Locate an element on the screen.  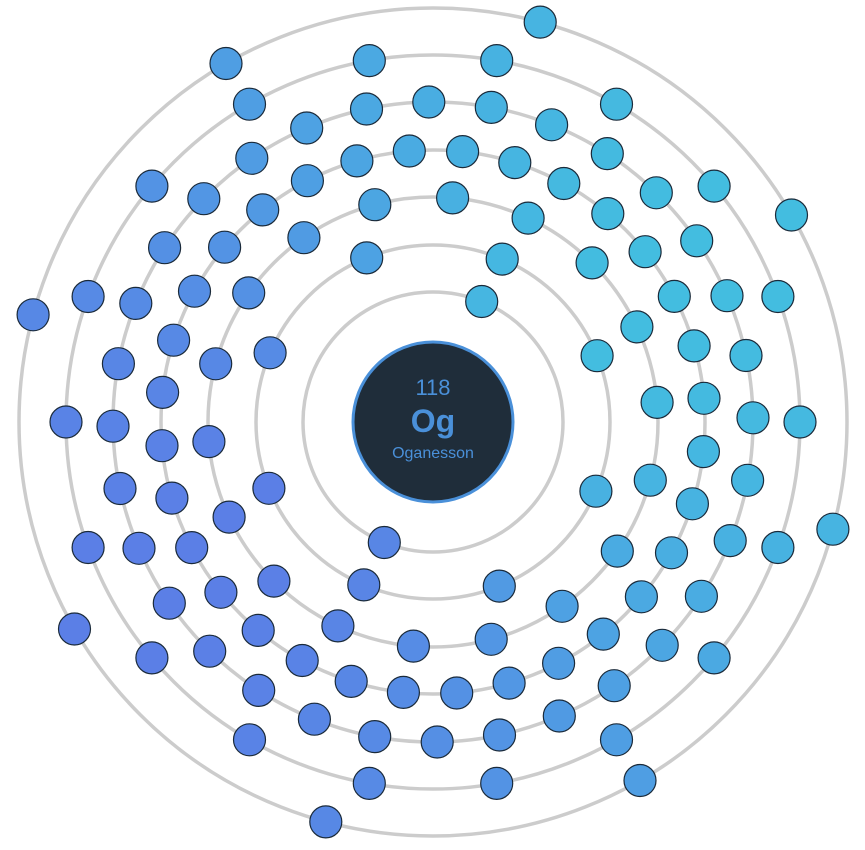
nucleus: 118 Og Oganesson is located at coordinates (433, 422).